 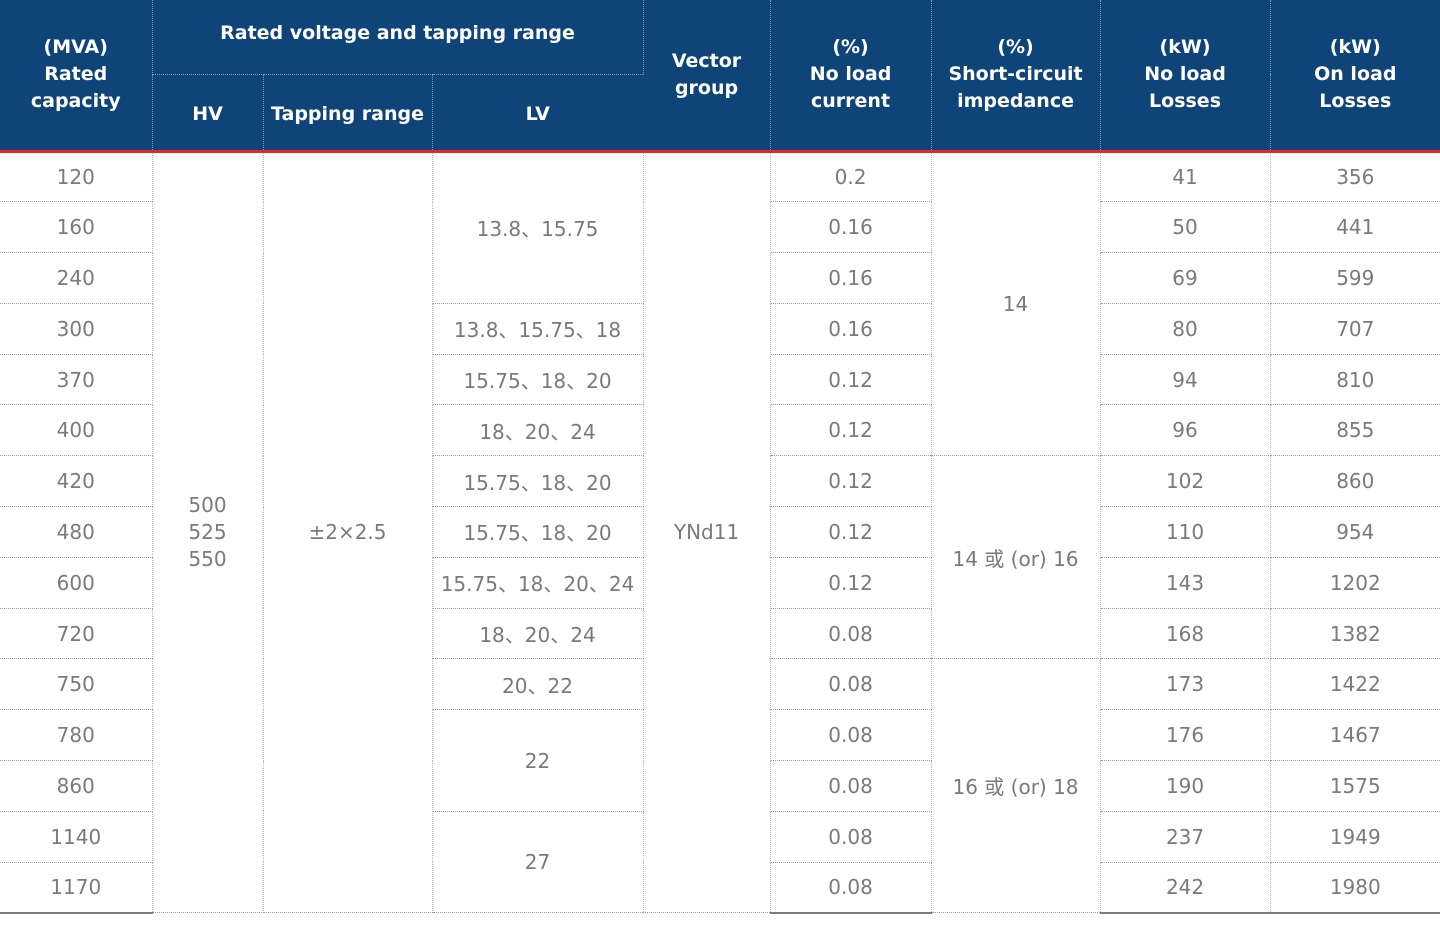 I want to click on table-row: 480 15.75、18、20 0.12 110 954, so click(x=720, y=532).